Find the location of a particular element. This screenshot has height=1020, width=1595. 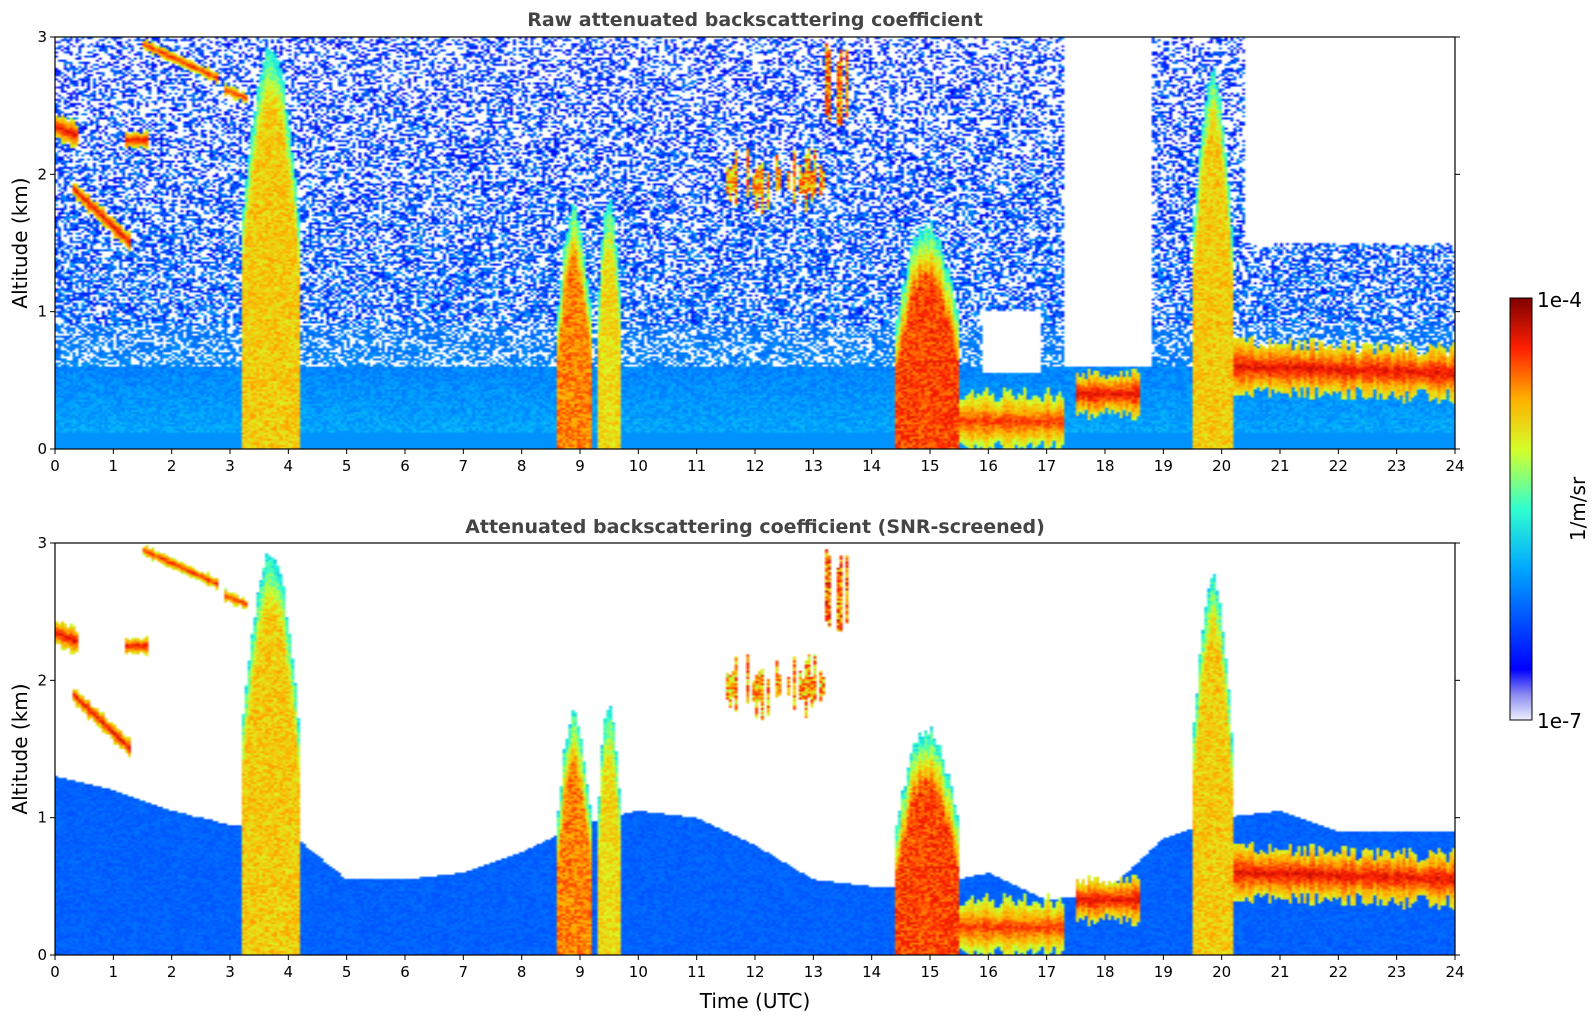

colorbar: 1e-4 1e-7 1/m/sr is located at coordinates (1549, 510).